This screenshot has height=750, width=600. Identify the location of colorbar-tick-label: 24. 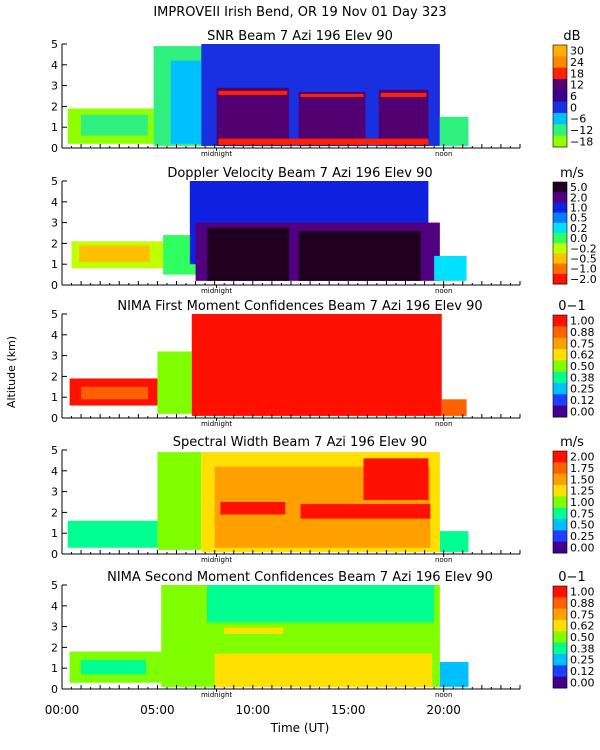
(577, 62).